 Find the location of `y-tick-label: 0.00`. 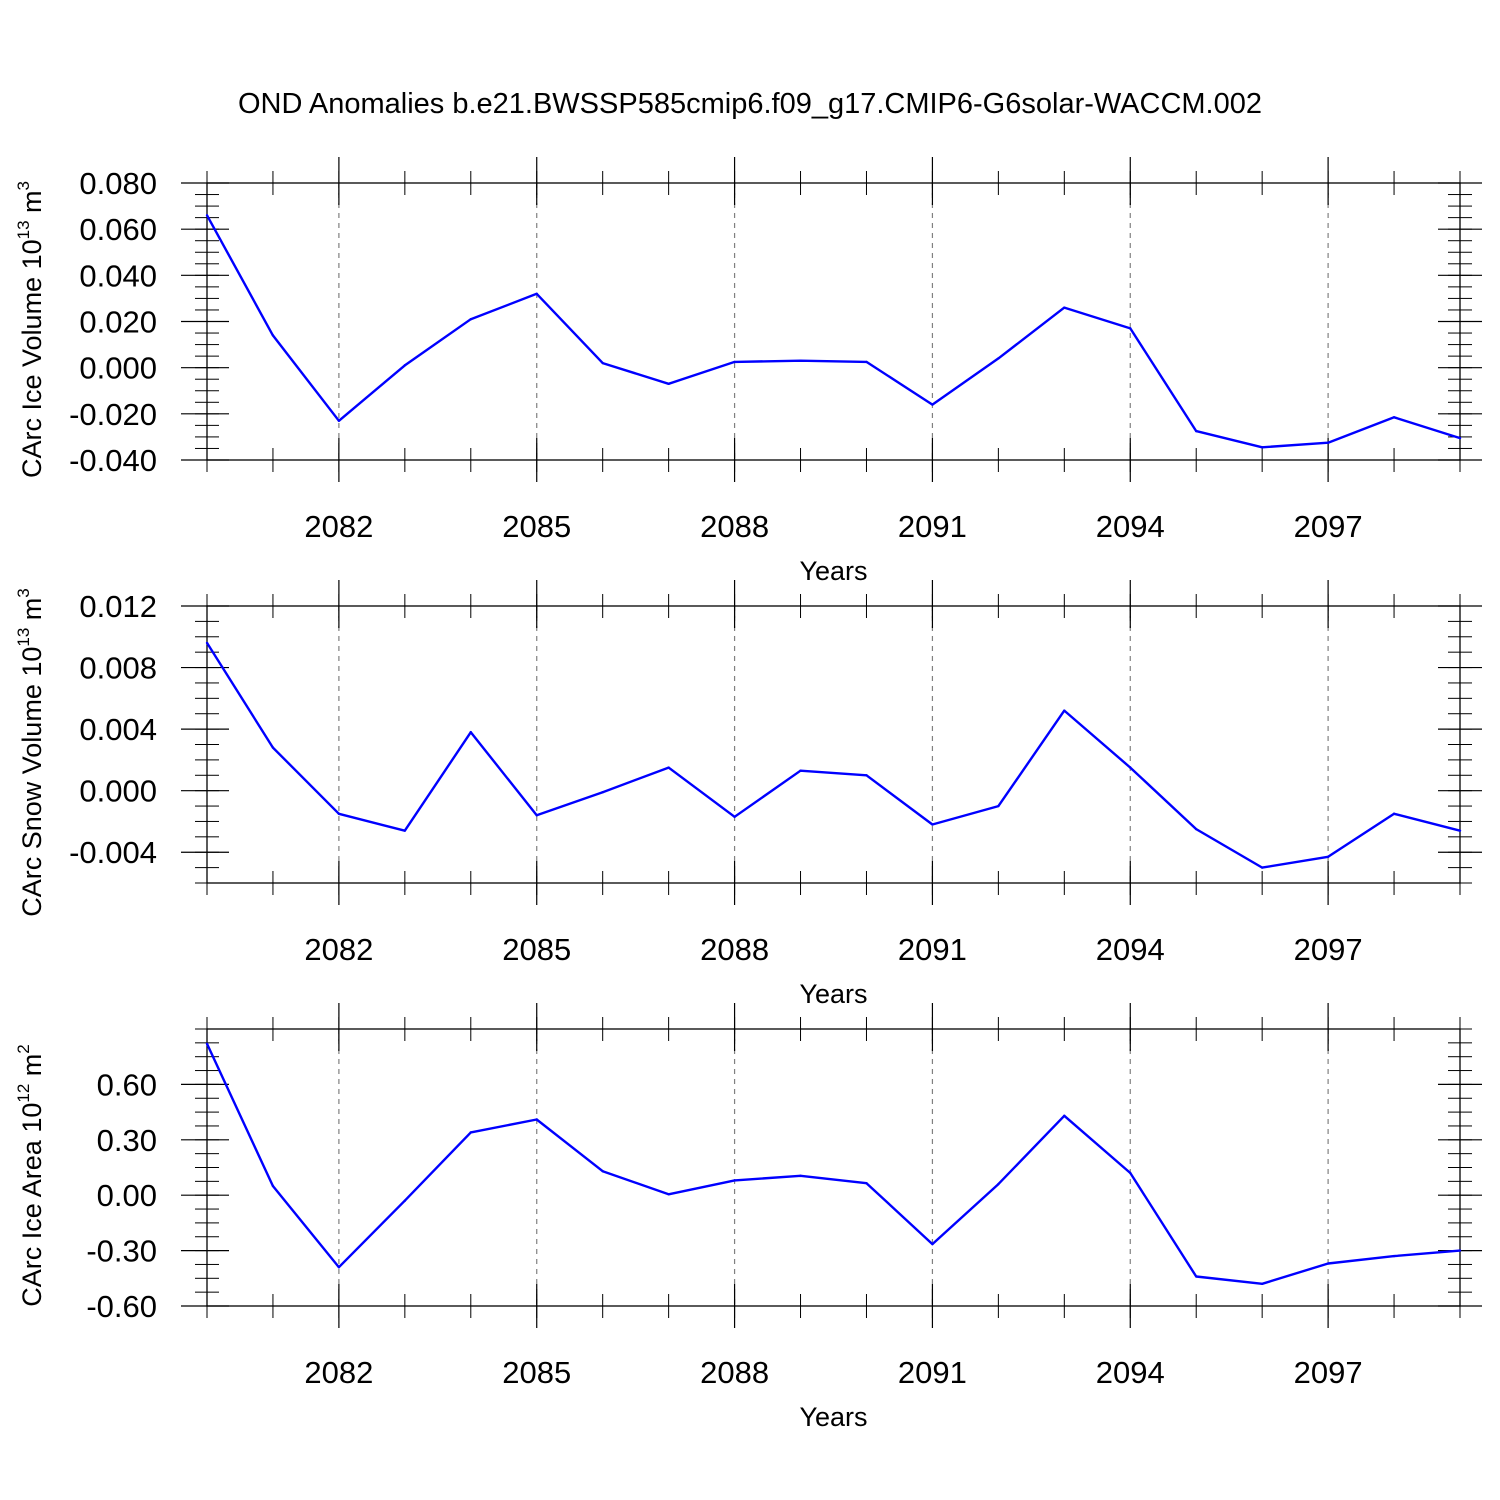

y-tick-label: 0.00 is located at coordinates (127, 1195).